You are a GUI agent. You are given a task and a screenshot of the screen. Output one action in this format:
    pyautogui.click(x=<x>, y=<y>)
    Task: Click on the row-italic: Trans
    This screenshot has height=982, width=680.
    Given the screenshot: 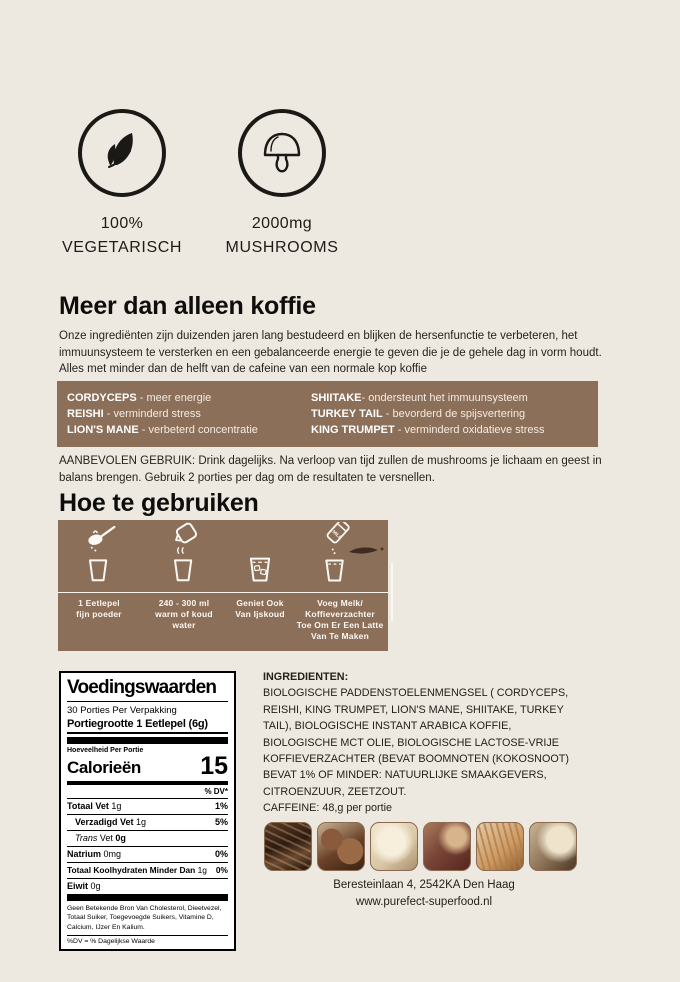 What is the action you would take?
    pyautogui.click(x=86, y=838)
    